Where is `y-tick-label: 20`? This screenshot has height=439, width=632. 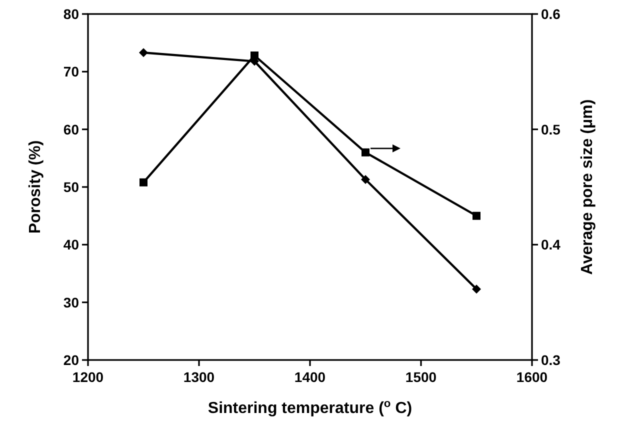 y-tick-label: 20 is located at coordinates (71, 360).